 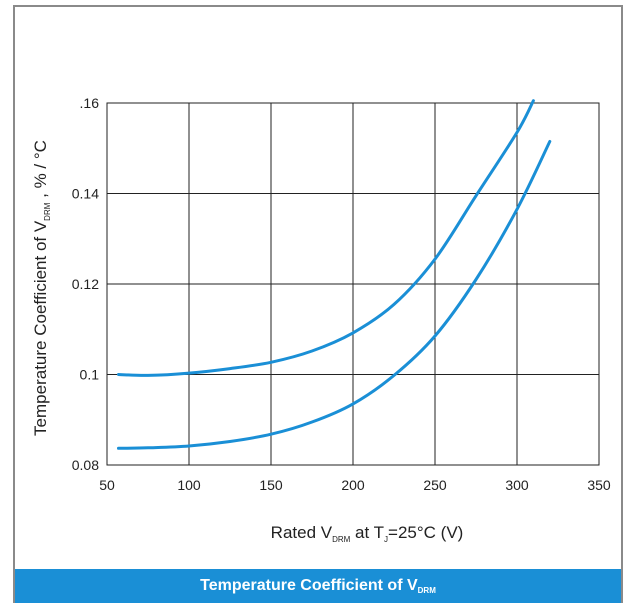 I want to click on chart-caption-banner: Temperature Coefficient of VDRM, so click(x=318, y=586).